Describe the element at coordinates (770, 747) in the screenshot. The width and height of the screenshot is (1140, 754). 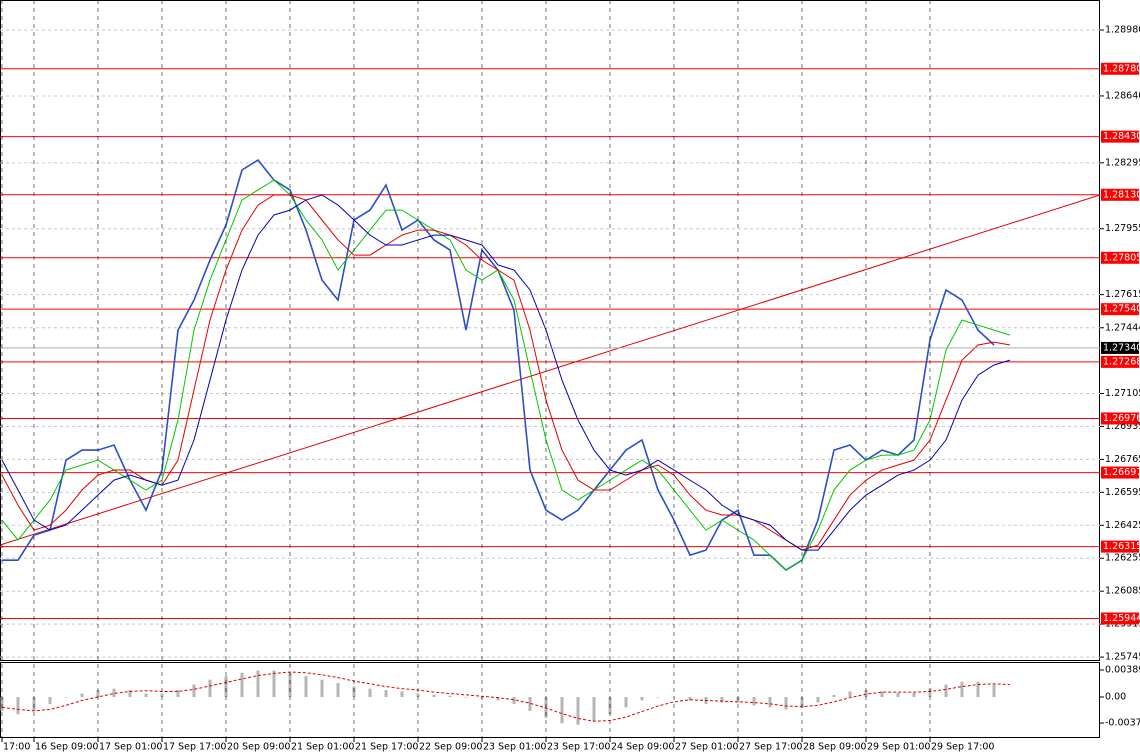
I see `x-tick-label: 27 Sep 17:00` at that location.